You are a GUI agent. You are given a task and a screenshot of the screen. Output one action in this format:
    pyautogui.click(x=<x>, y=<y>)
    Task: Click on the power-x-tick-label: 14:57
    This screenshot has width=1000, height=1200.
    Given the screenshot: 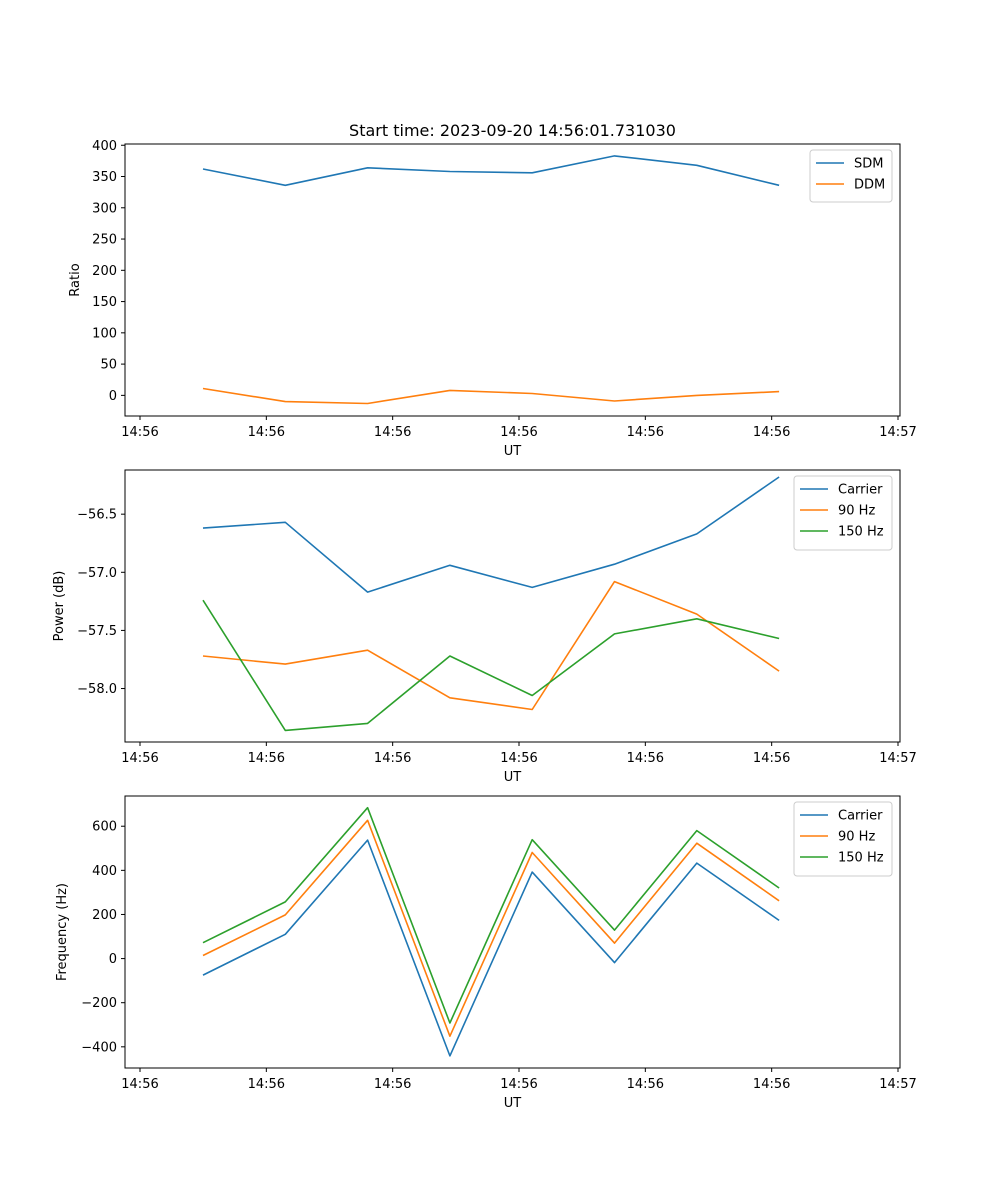 What is the action you would take?
    pyautogui.click(x=897, y=758)
    